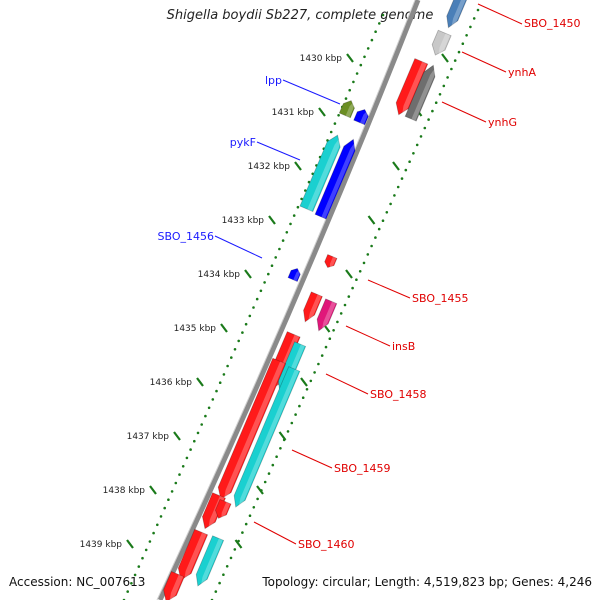 This screenshot has height=600, width=600. I want to click on gene-label-sbo_1460: SBO_1460, so click(326, 544).